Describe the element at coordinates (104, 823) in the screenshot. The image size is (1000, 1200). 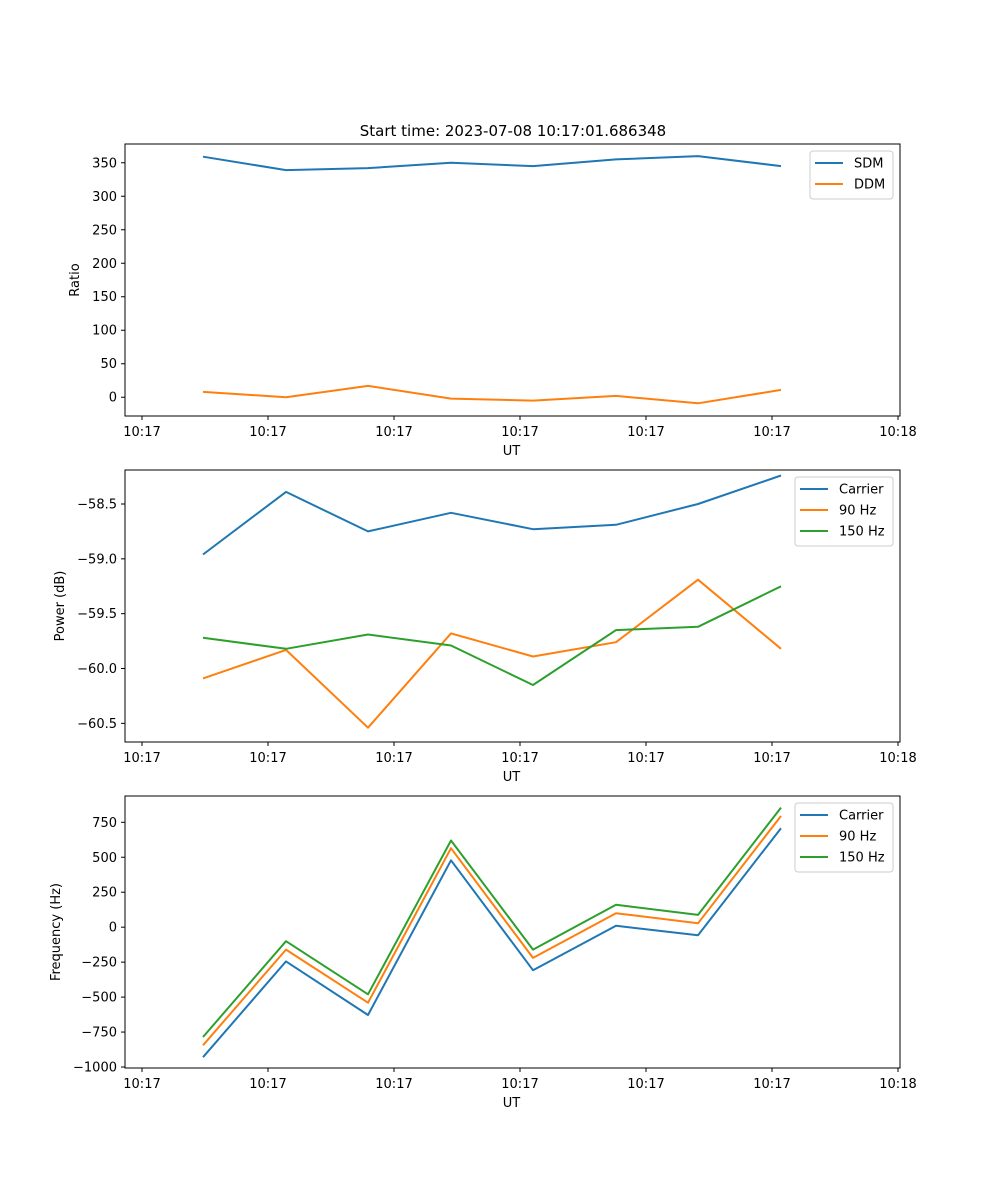
I see `y-tick-label: 750` at that location.